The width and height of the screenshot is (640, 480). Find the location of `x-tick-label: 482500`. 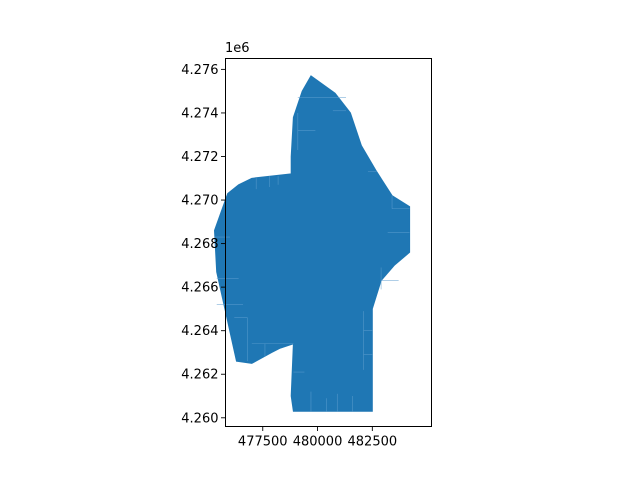

x-tick-label: 482500 is located at coordinates (373, 442).